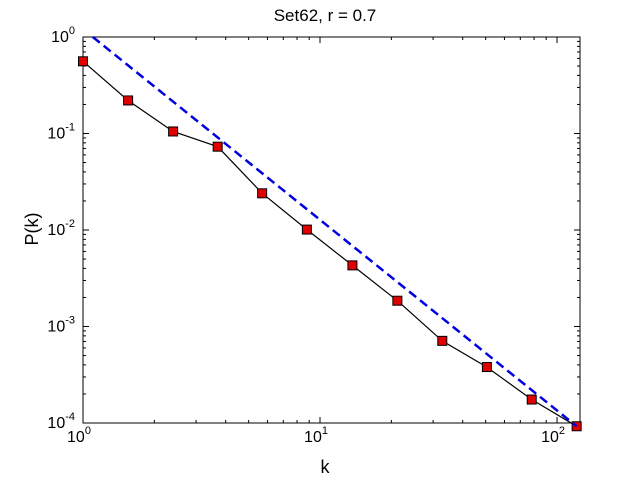 Image resolution: width=640 pixels, height=480 pixels. I want to click on y-tick-label: 10⁻⁴, so click(61, 421).